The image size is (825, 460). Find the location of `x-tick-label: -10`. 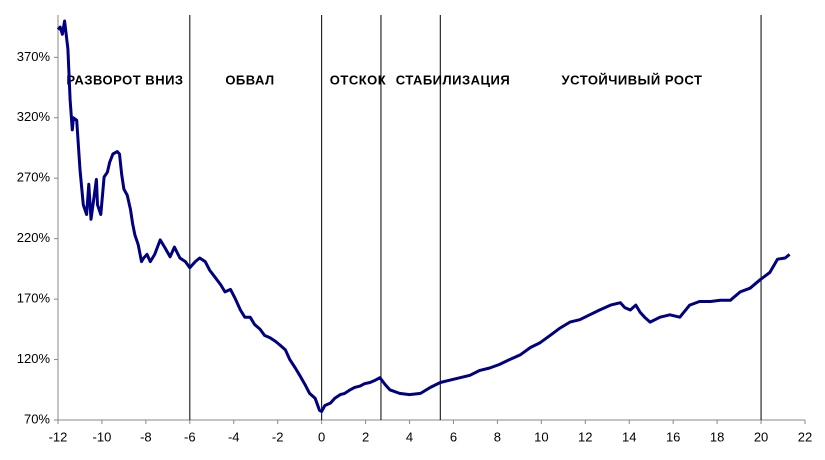

x-tick-label: -10 is located at coordinates (102, 436).